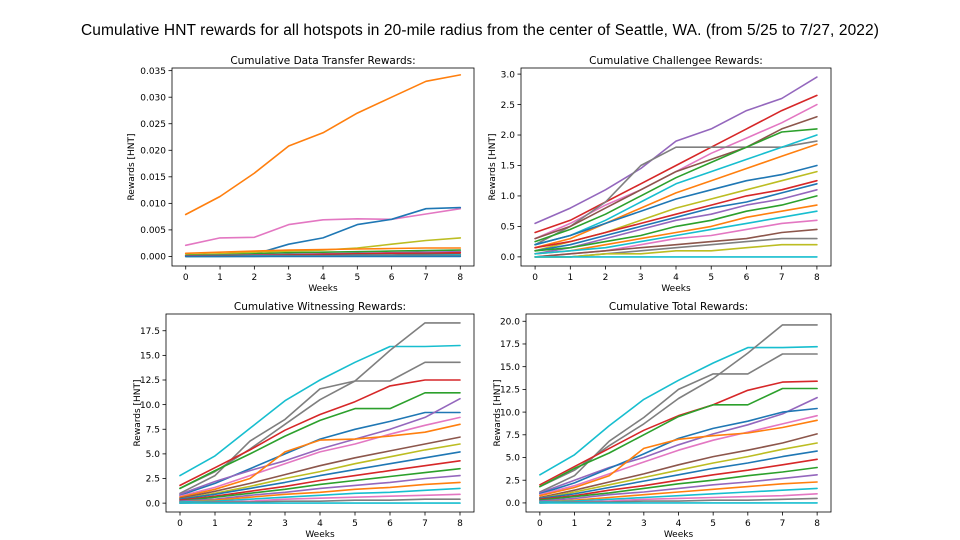  Describe the element at coordinates (186, 278) in the screenshot. I see `data-transfer-x-tick-label: 0` at that location.